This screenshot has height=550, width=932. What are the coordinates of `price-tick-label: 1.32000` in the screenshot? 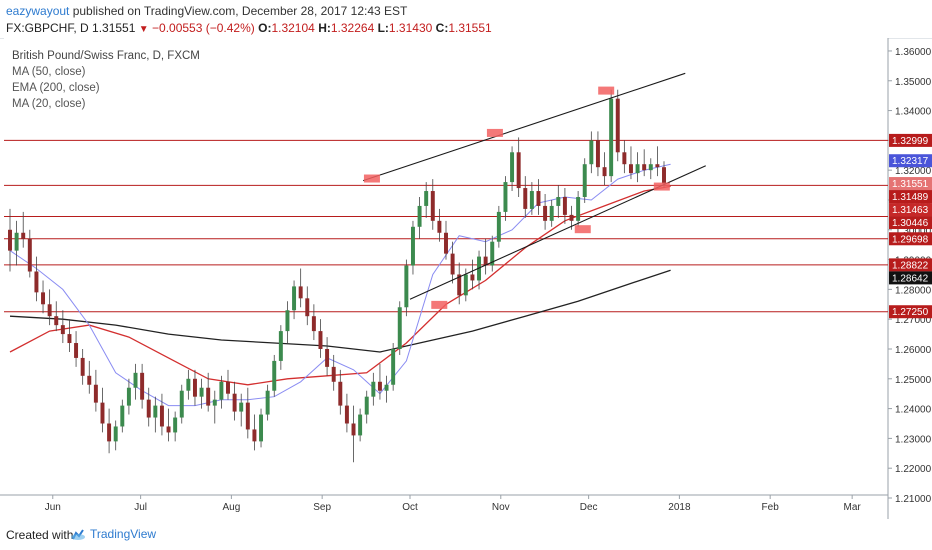 It's located at (913, 171).